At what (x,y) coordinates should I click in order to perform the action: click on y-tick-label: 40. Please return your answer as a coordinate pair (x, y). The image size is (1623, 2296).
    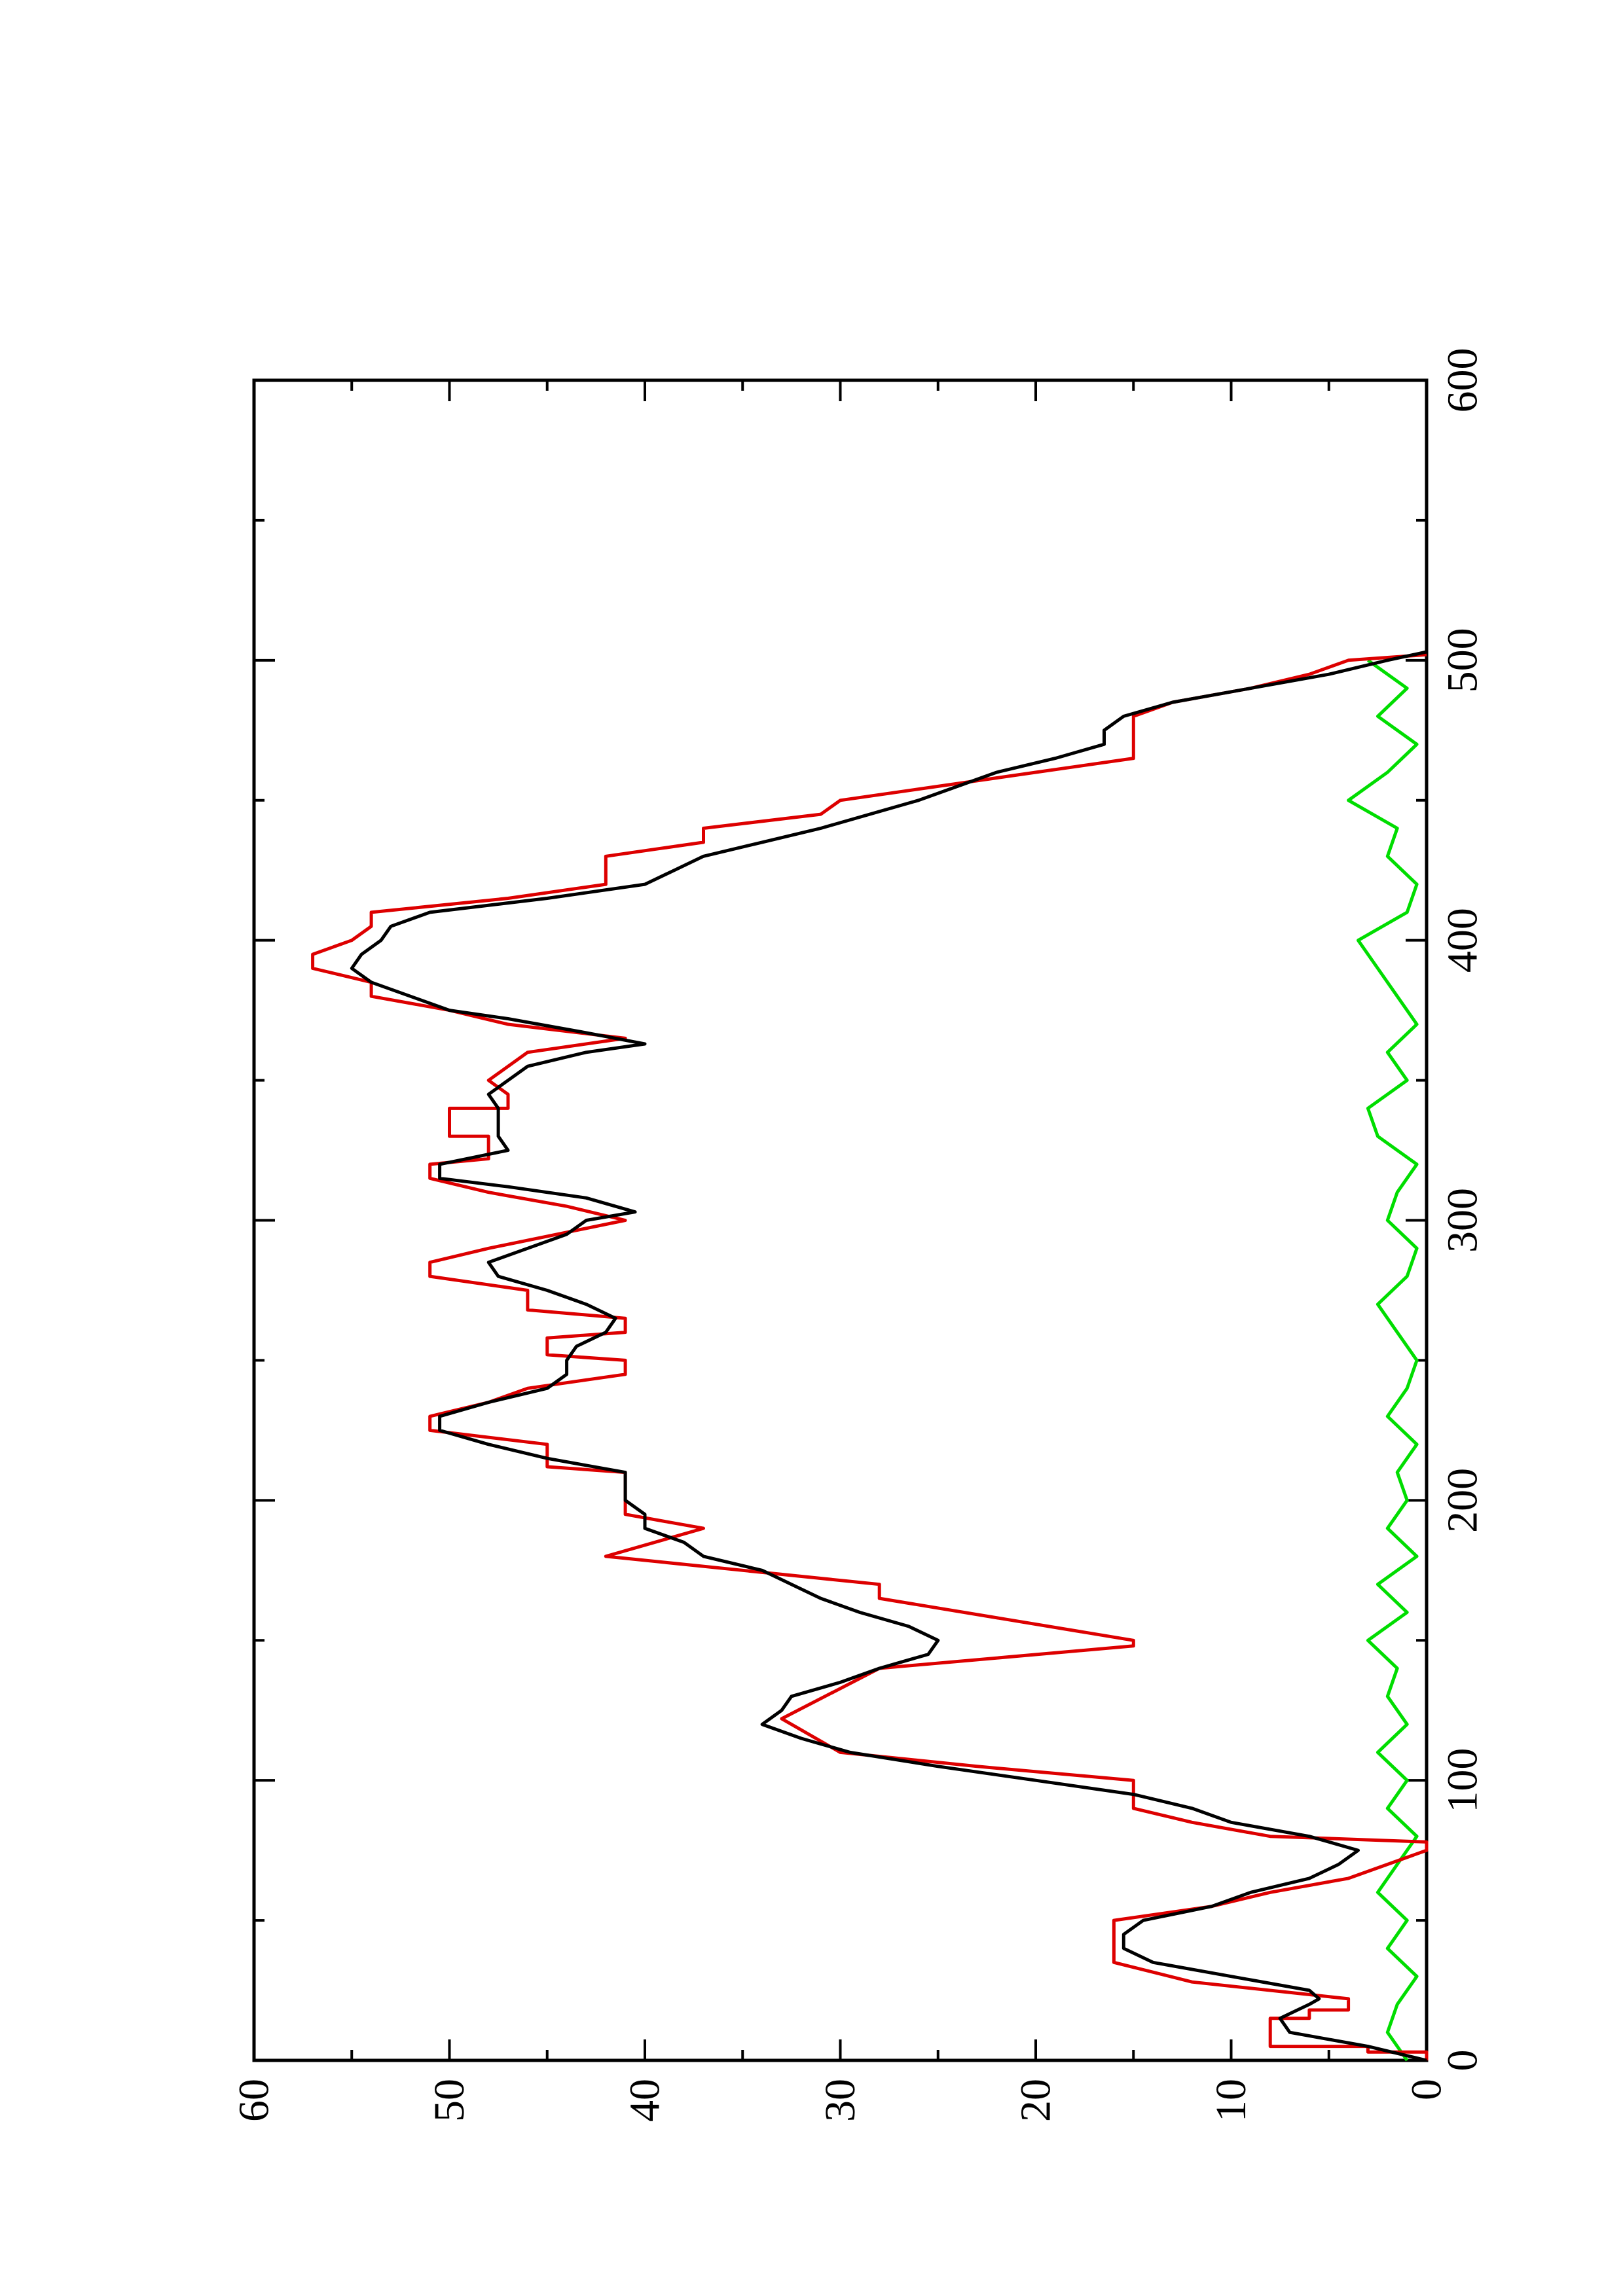
    Looking at the image, I should click on (645, 2100).